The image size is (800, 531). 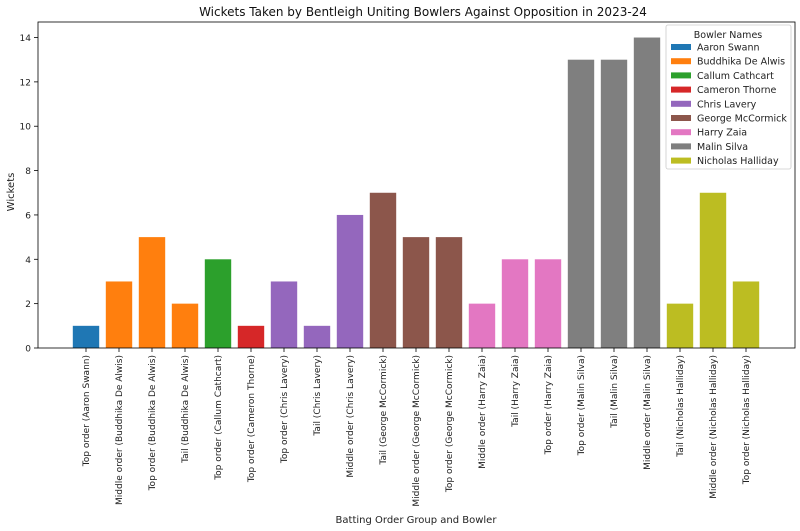 I want to click on legend-entry: Aaron Swann, so click(x=728, y=48).